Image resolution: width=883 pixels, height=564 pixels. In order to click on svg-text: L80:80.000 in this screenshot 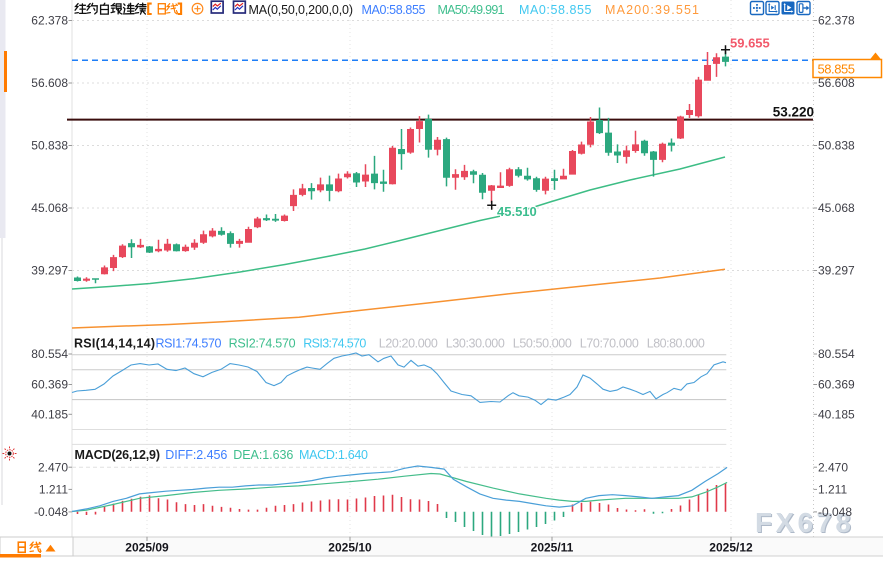, I will do `click(676, 344)`.